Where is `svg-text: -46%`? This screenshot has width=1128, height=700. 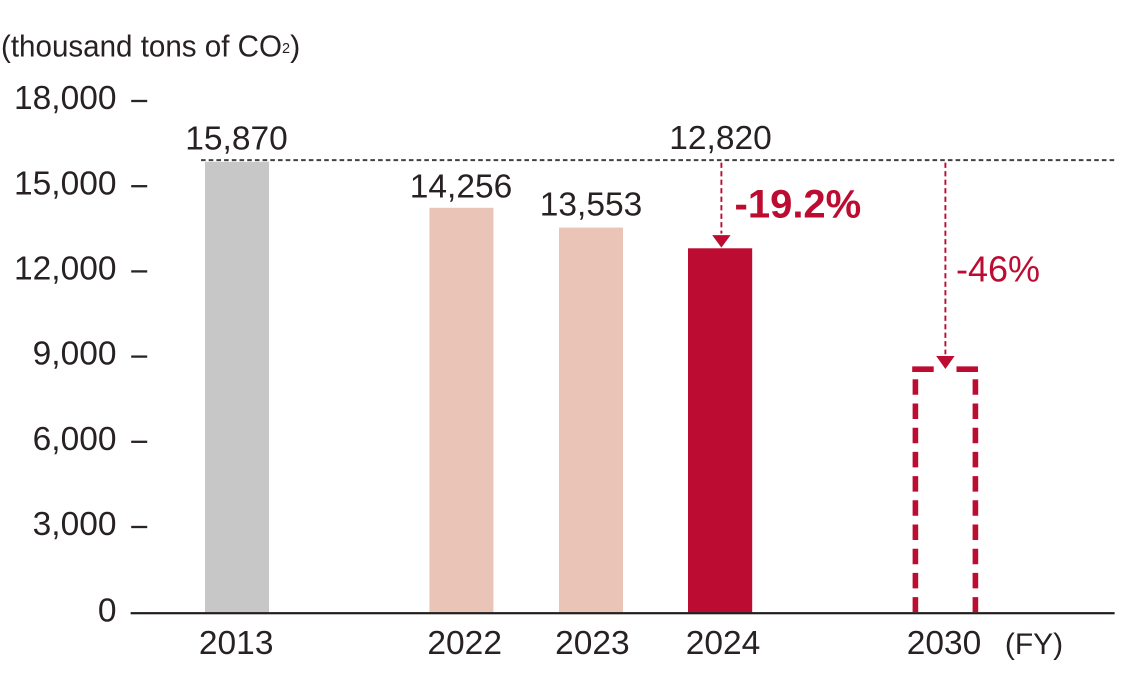 svg-text: -46% is located at coordinates (998, 268).